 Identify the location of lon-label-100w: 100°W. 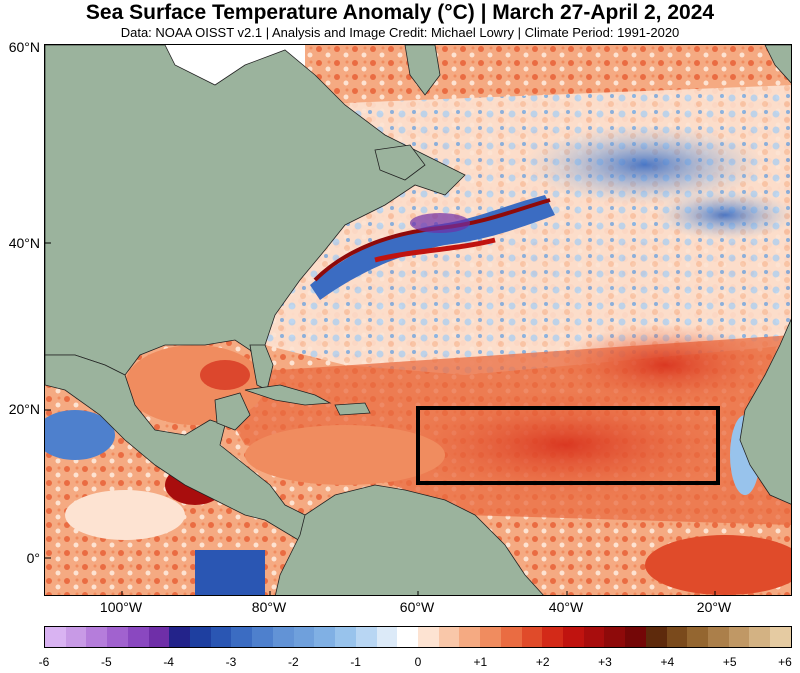
(121, 607).